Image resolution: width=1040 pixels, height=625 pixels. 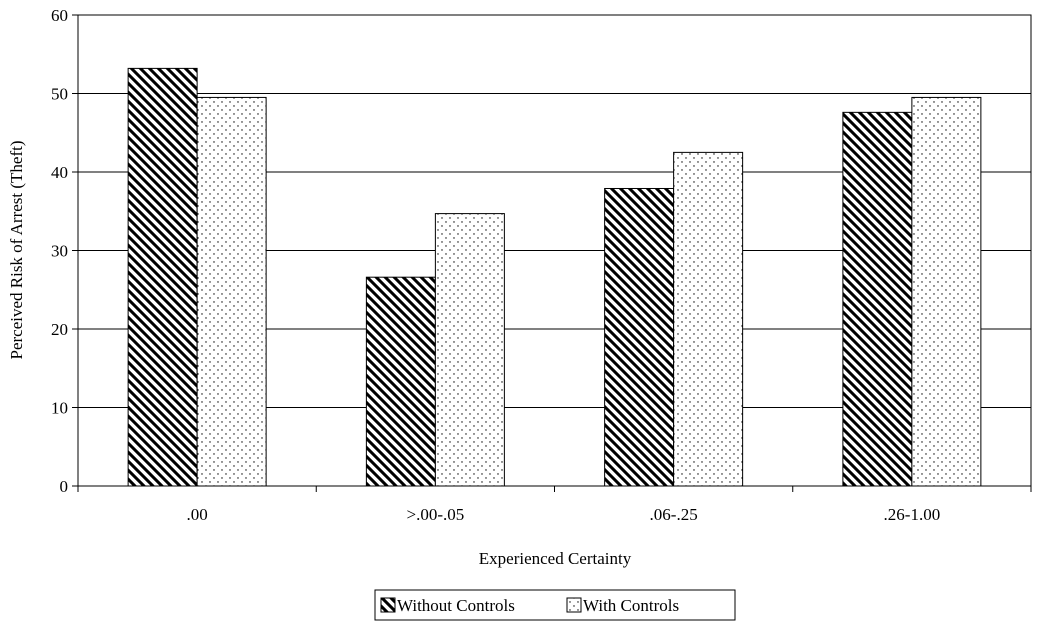 I want to click on legend-frame, so click(x=555, y=605).